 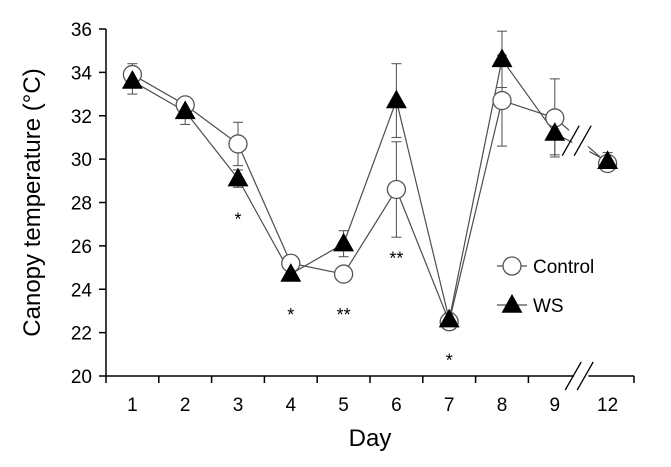 I want to click on legend-item-control: Control, so click(x=545, y=267).